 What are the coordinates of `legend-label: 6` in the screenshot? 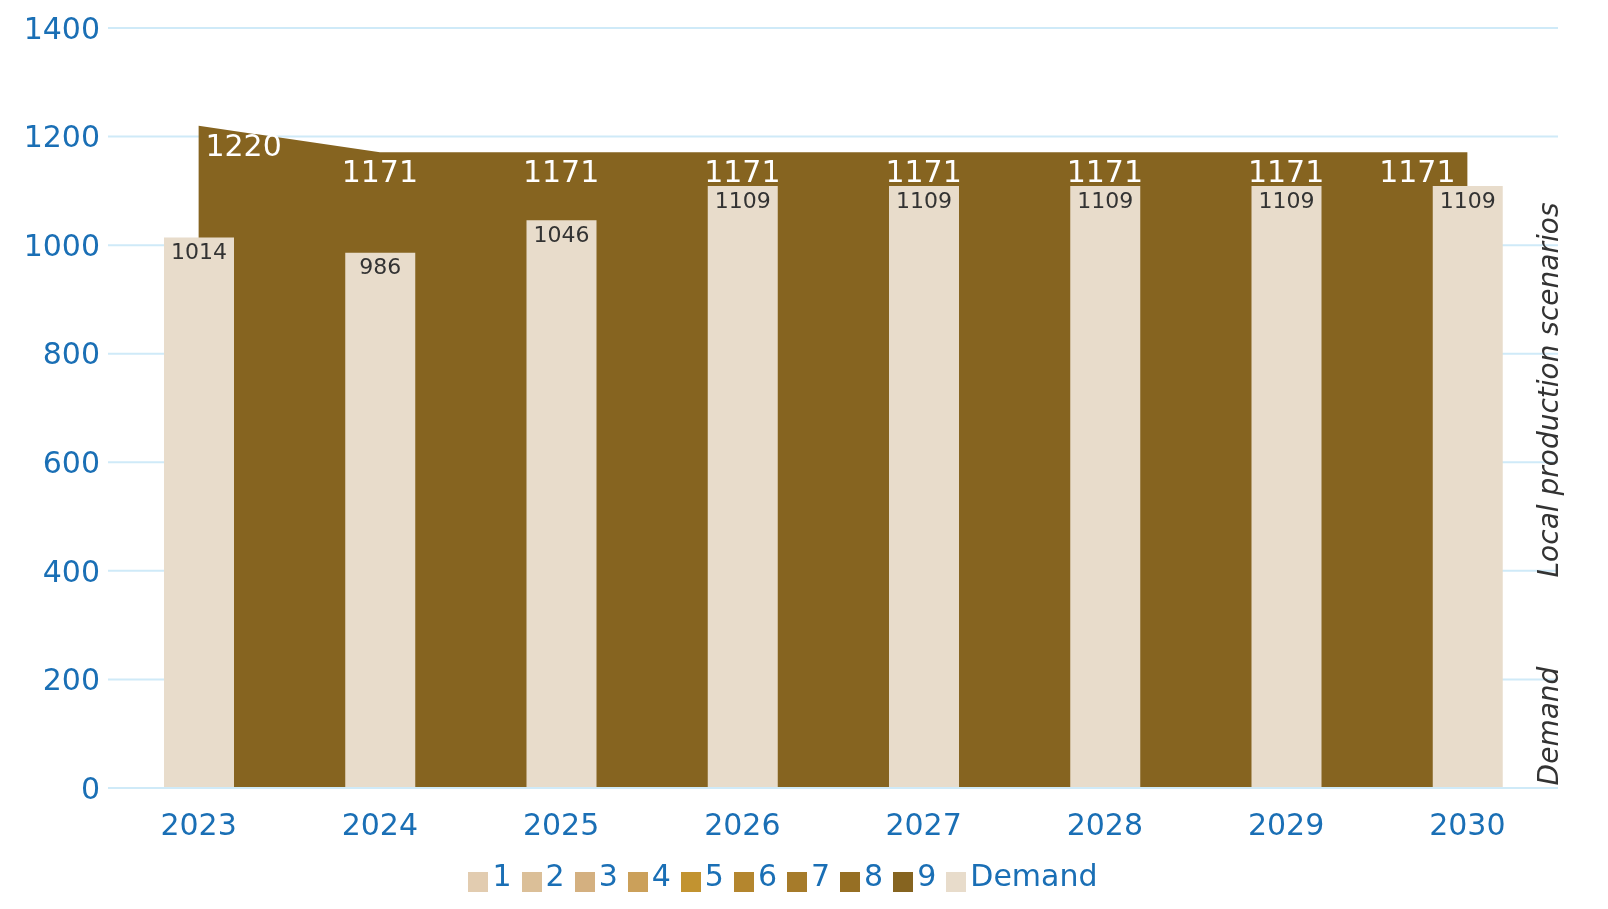 It's located at (767, 875).